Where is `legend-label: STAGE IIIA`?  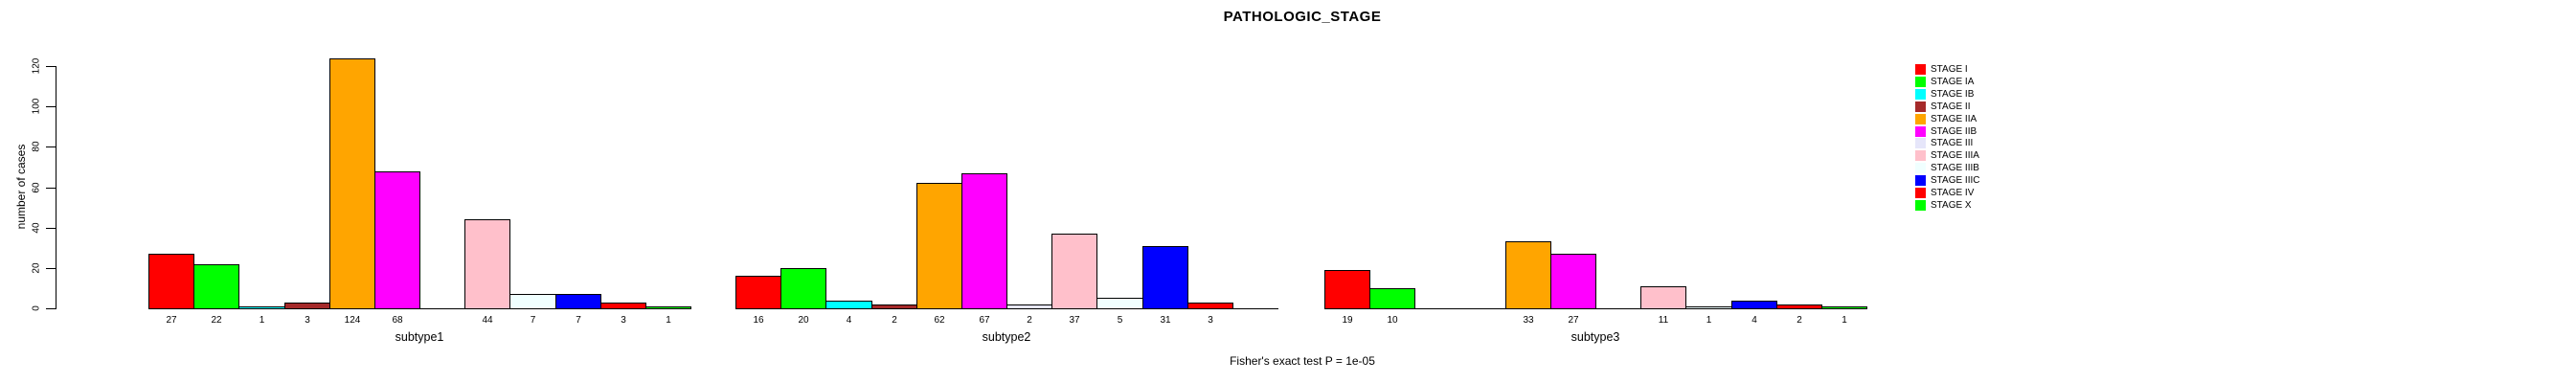
legend-label: STAGE IIIA is located at coordinates (1955, 155).